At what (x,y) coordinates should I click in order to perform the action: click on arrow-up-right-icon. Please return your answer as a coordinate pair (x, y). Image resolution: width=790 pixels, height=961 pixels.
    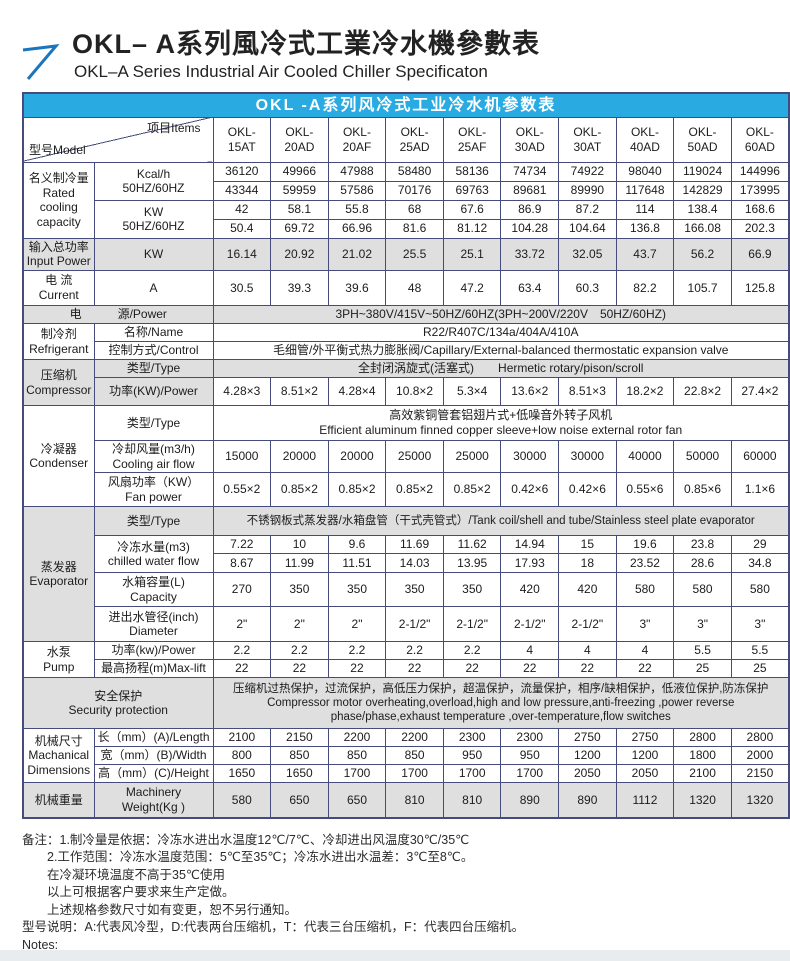
    Looking at the image, I should click on (41, 62).